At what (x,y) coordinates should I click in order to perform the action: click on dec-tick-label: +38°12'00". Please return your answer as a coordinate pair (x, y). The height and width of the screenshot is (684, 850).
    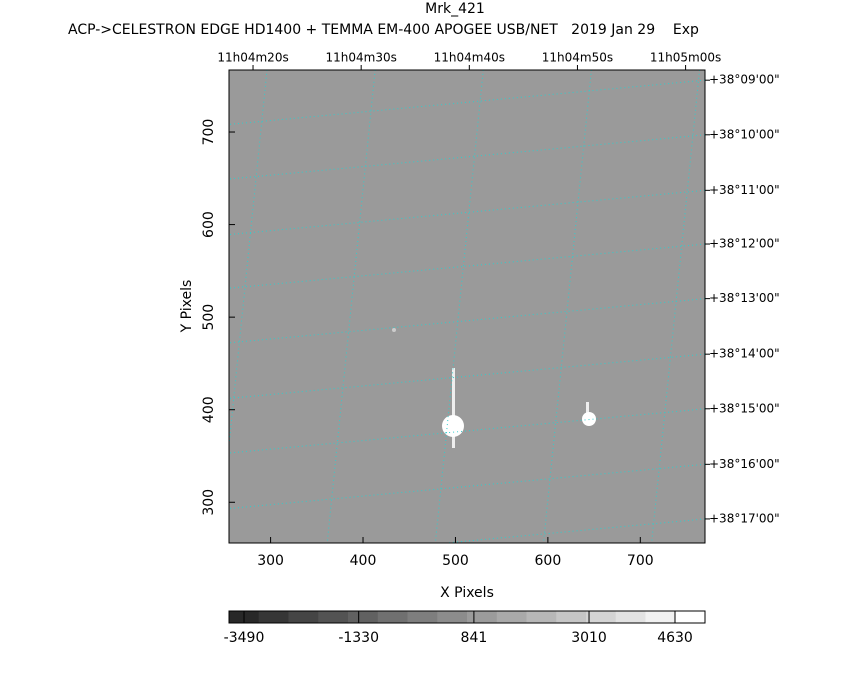
    Looking at the image, I should click on (744, 244).